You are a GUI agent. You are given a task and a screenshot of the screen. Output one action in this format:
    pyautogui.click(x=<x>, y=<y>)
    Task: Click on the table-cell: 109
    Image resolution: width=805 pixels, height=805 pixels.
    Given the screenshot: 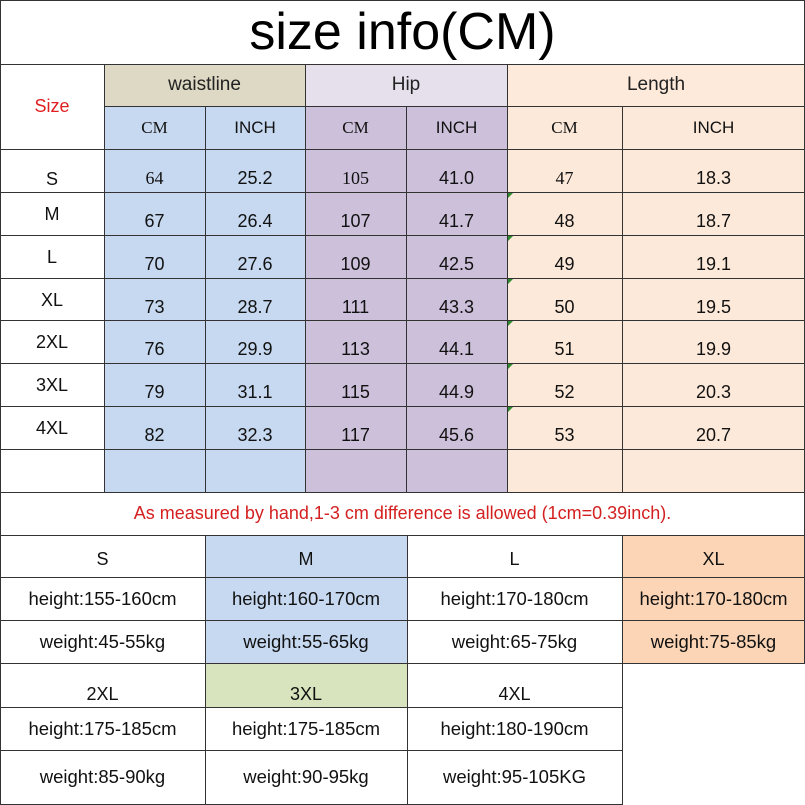 What is the action you would take?
    pyautogui.click(x=355, y=264)
    